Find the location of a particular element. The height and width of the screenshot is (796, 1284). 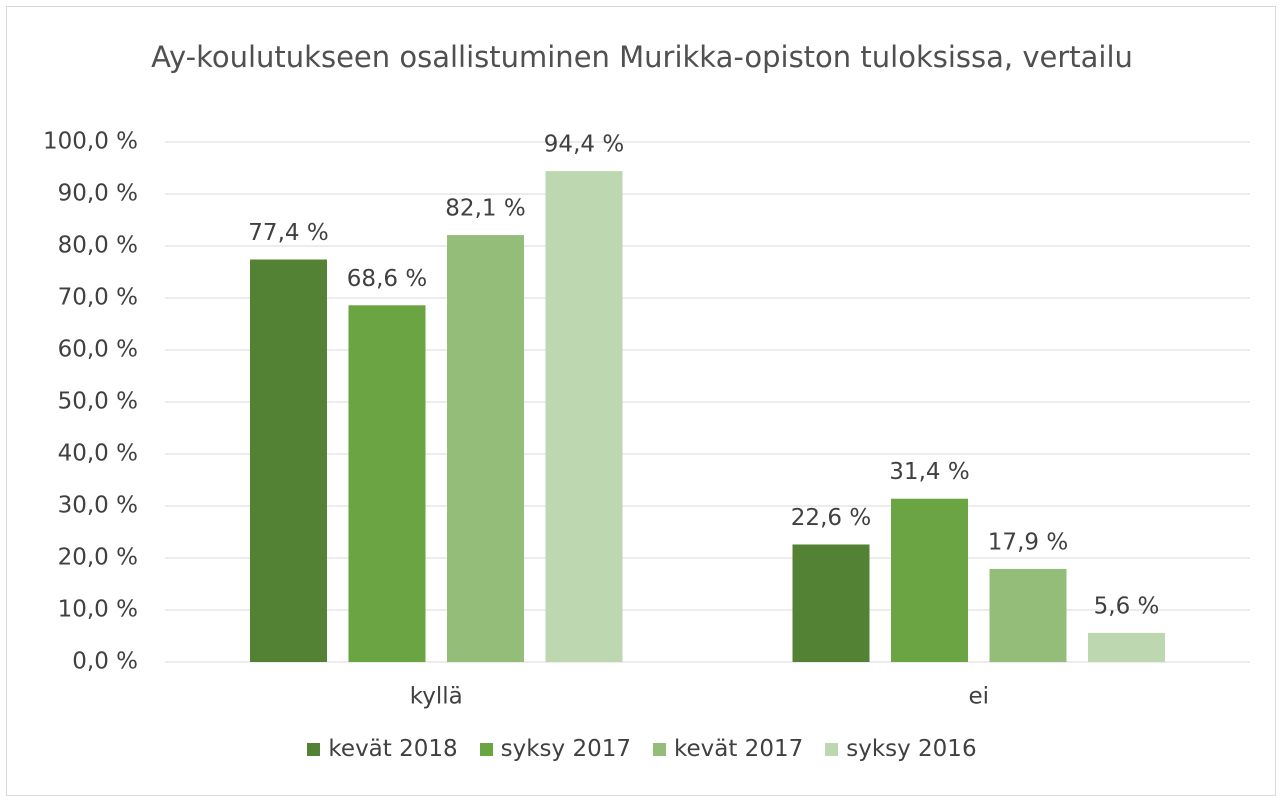

data-label: 68,6 % is located at coordinates (387, 279).